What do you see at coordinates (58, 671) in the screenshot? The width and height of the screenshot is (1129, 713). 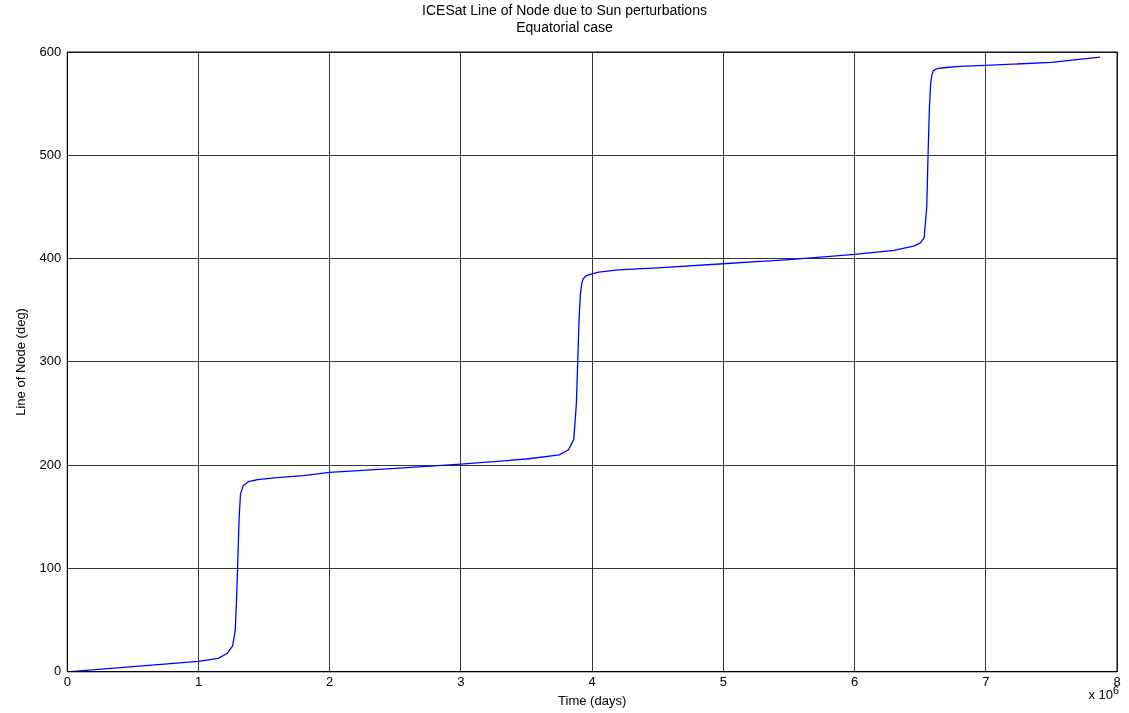 I see `y-tick-label: 0` at bounding box center [58, 671].